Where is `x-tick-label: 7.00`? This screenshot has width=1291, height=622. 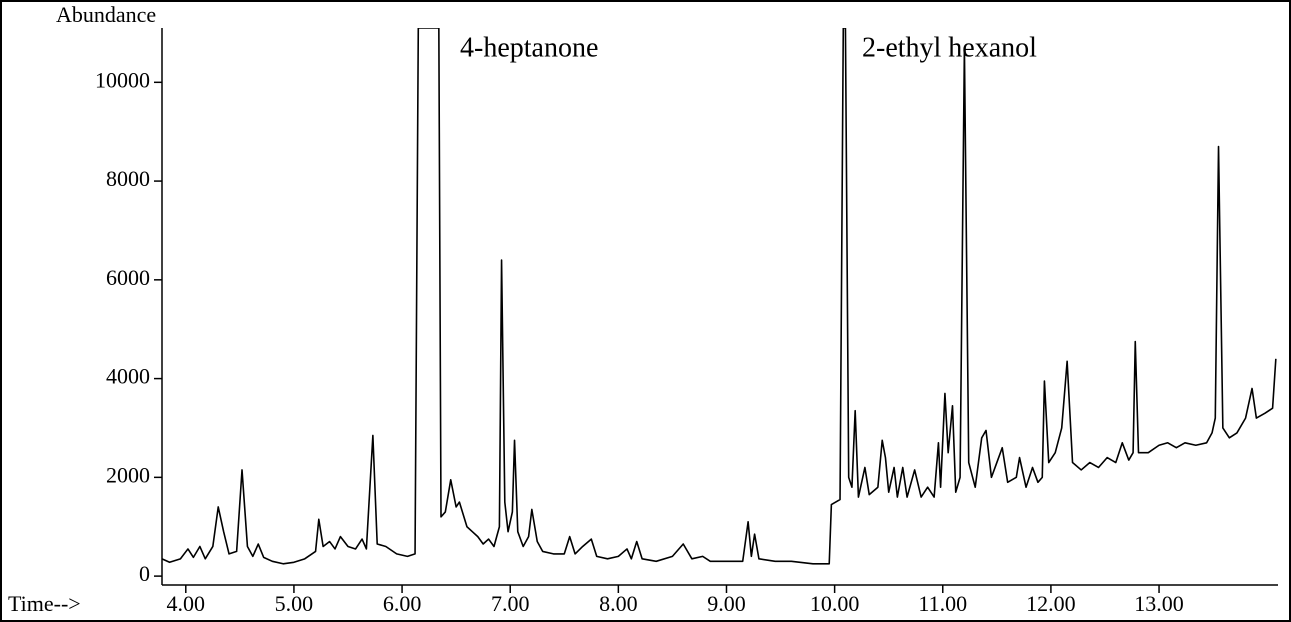
x-tick-label: 7.00 is located at coordinates (510, 603).